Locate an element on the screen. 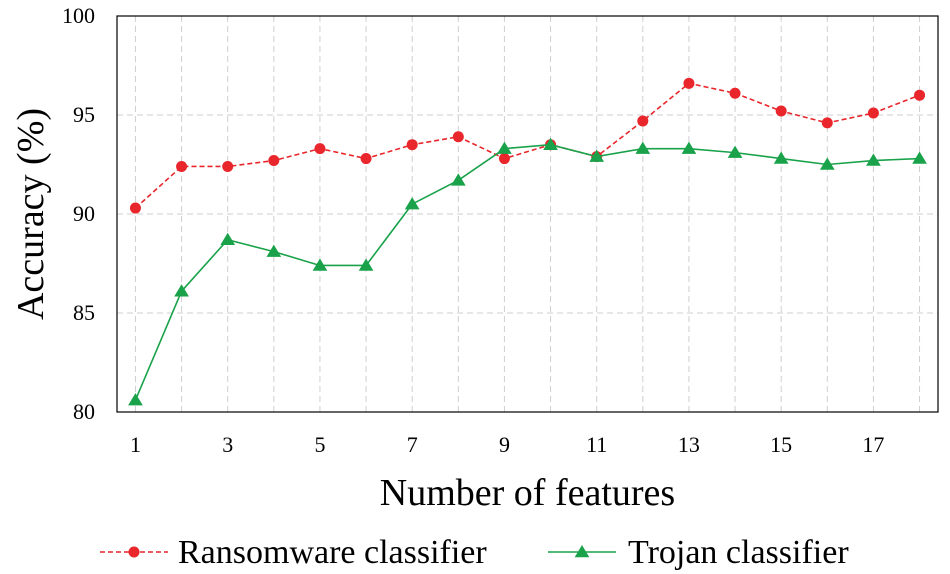 Image resolution: width=950 pixels, height=574 pixels. x-tick-label: 17 is located at coordinates (873, 444).